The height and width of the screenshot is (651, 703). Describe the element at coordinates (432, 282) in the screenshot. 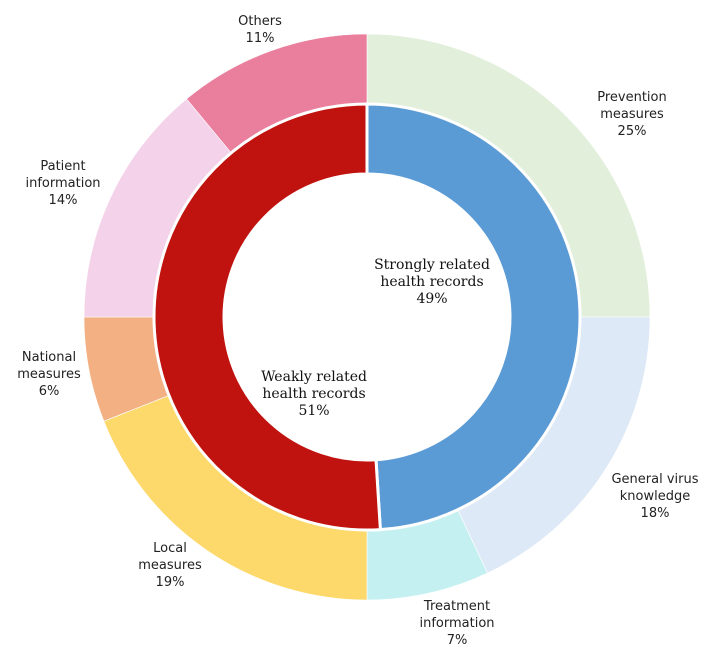

I see `label-strongly-related-health-records: Strongly related health records 49%` at that location.